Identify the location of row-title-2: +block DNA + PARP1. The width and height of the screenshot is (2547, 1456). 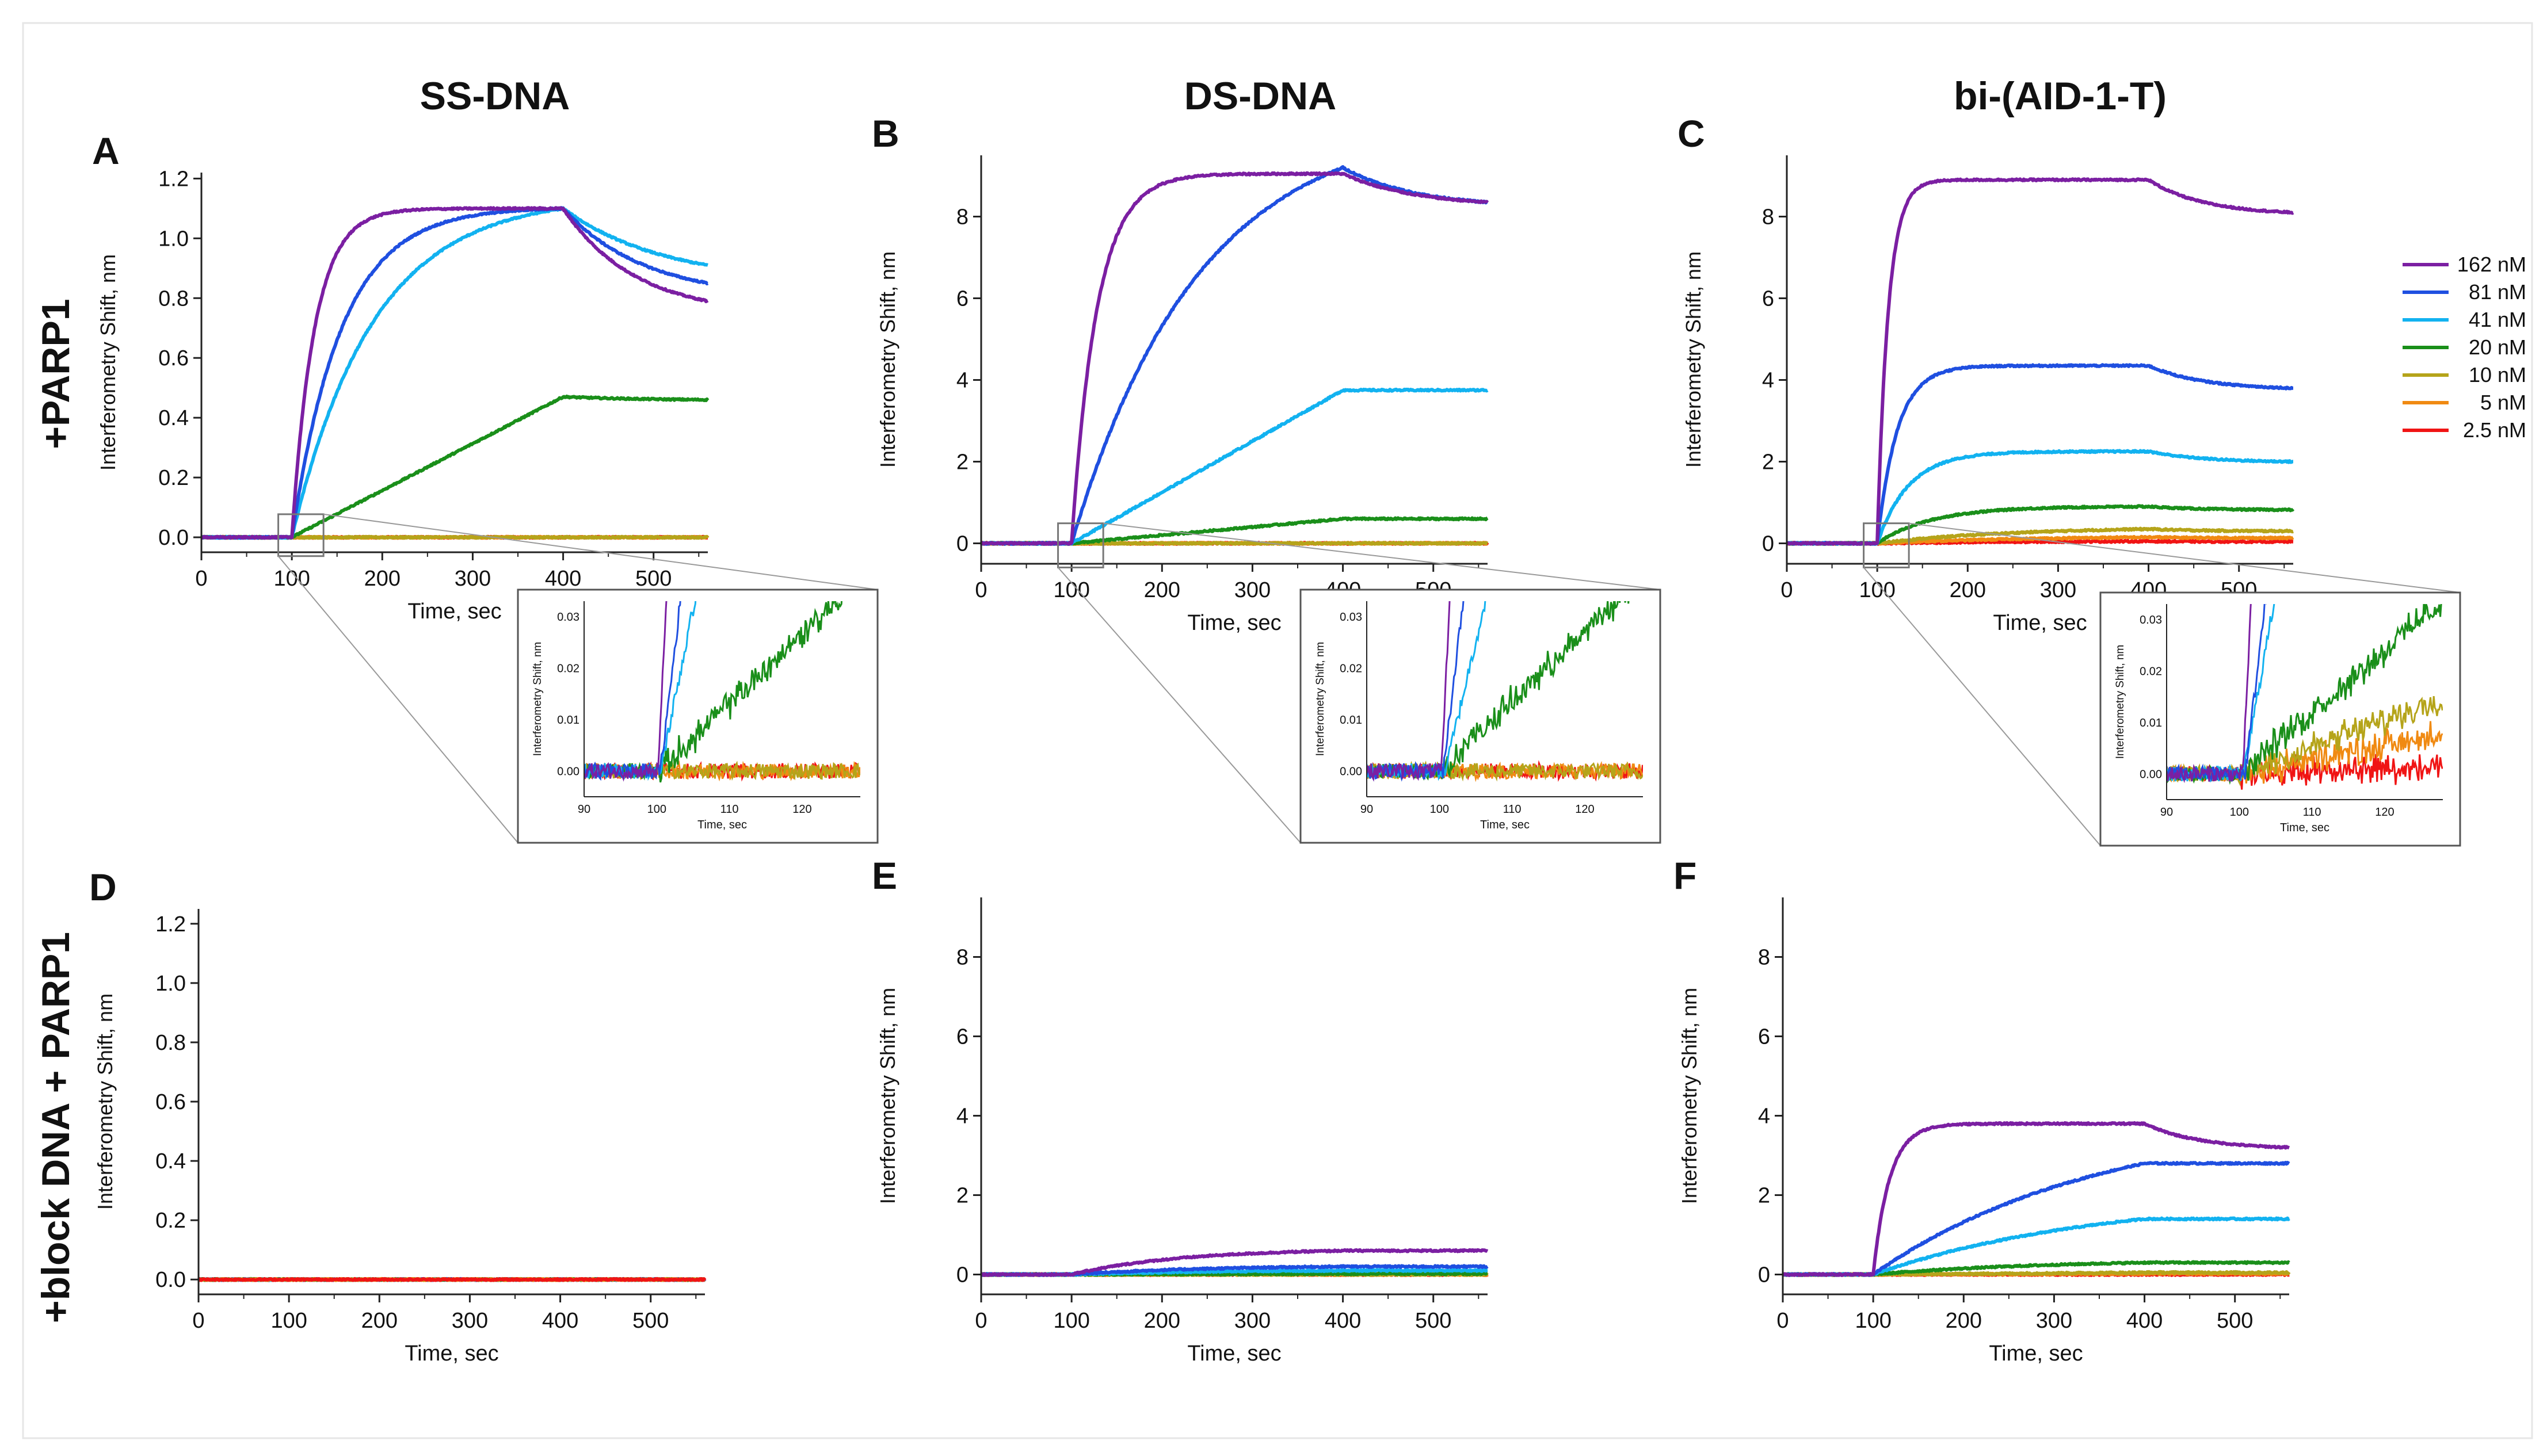
(56, 1127).